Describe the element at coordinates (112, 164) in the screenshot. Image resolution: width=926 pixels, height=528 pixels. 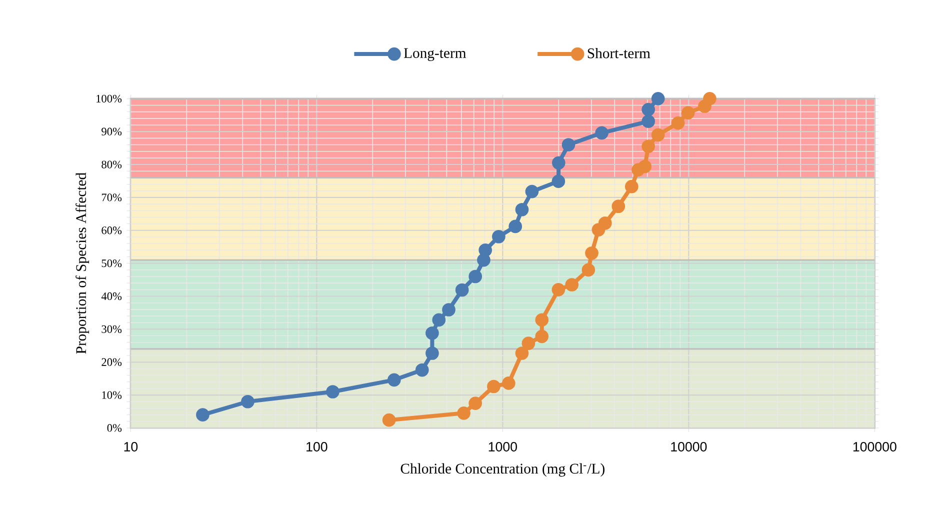
I see `y-tick-label: 80%` at that location.